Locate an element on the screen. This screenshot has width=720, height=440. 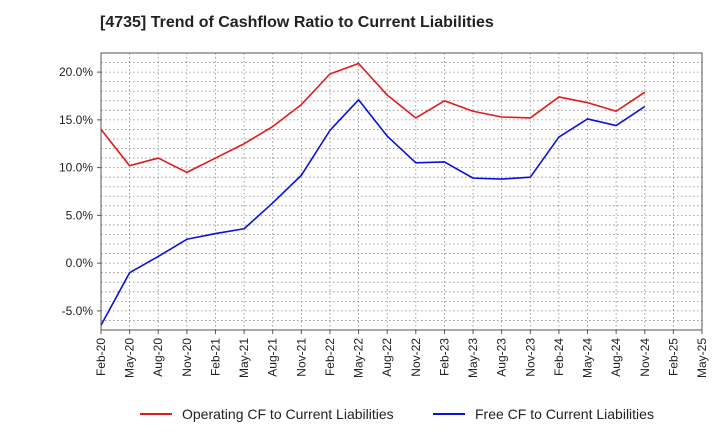
x-tick-label: May-22 is located at coordinates (359, 358).